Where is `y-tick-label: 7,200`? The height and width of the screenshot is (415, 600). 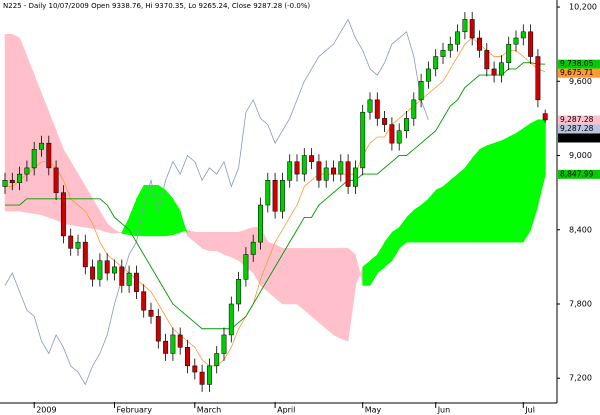
y-tick-label: 7,200 is located at coordinates (580, 378).